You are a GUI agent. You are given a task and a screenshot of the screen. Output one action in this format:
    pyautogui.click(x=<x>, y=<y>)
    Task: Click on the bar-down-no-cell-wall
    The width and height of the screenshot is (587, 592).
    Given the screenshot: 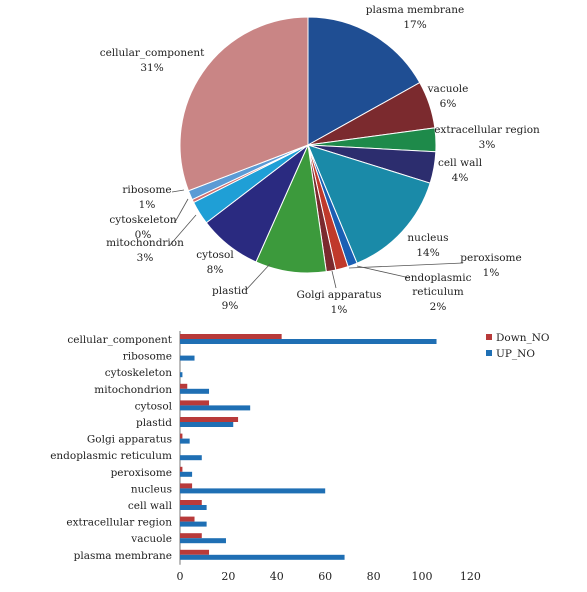 What is the action you would take?
    pyautogui.click(x=191, y=502)
    